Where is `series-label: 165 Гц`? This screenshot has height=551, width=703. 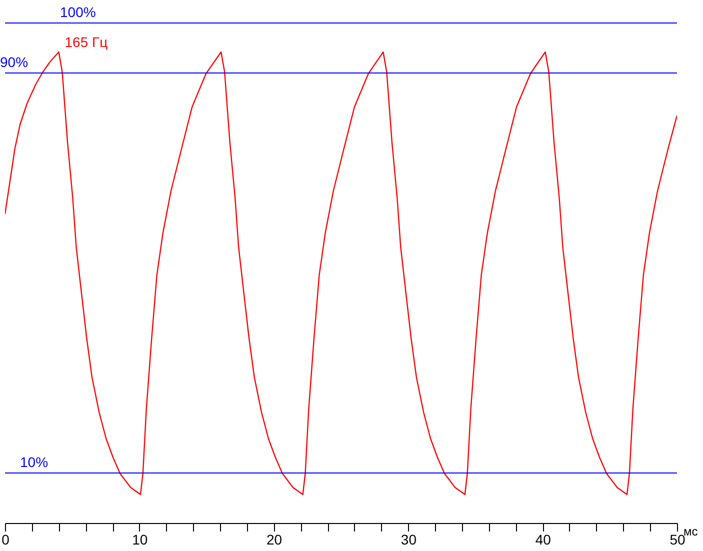
series-label: 165 Гц is located at coordinates (86, 42).